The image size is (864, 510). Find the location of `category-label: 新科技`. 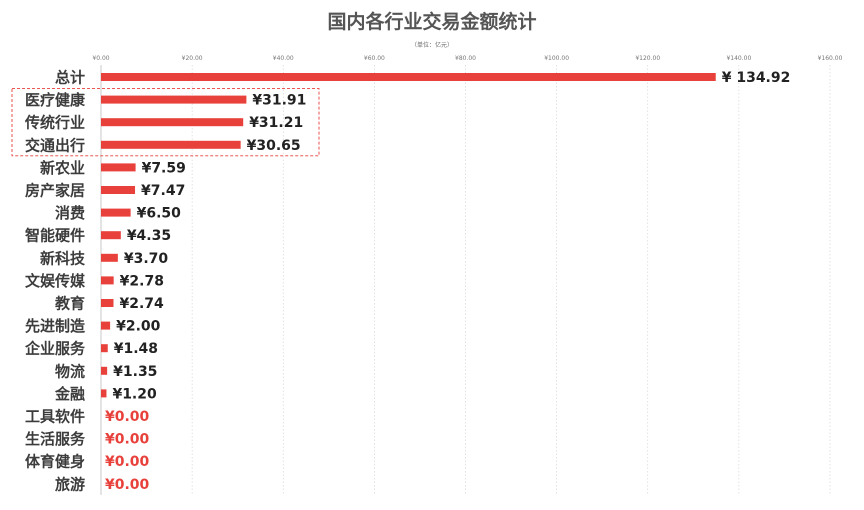

category-label: 新科技 is located at coordinates (63, 258).